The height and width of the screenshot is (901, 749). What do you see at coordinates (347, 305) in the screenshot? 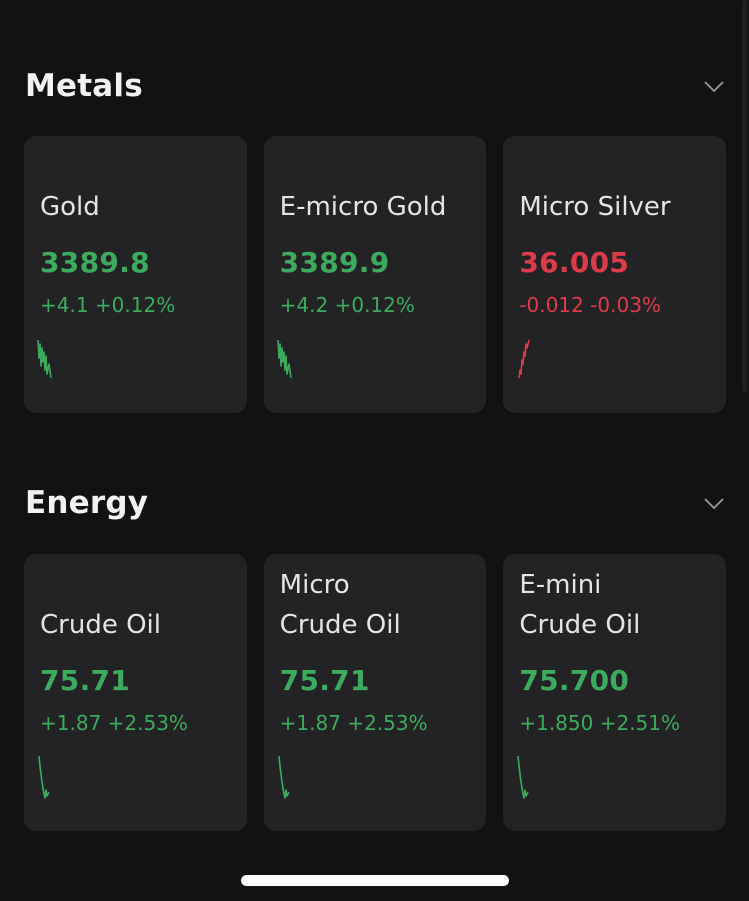
I see `ticker-change: +4.2 +0.12%` at bounding box center [347, 305].